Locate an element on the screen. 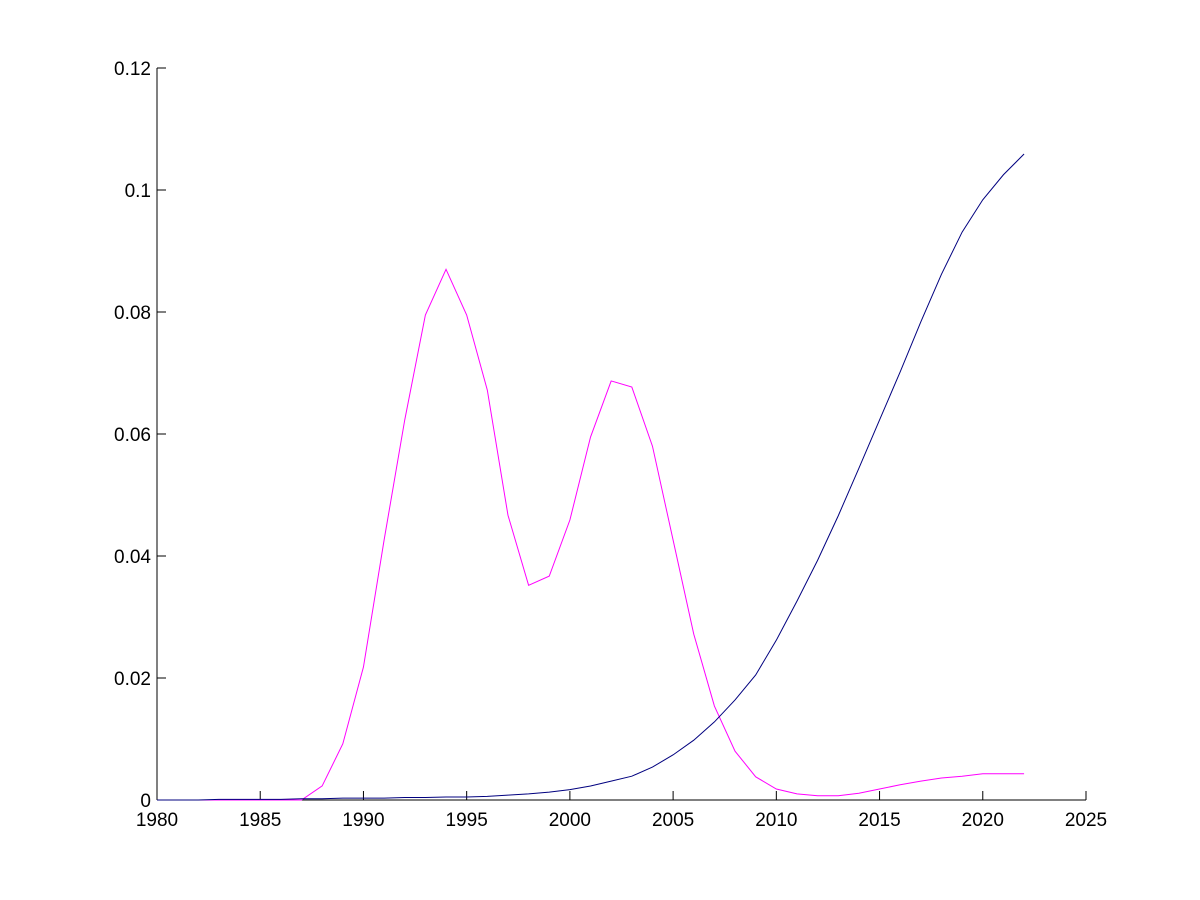 Image resolution: width=1200 pixels, height=900 pixels. x-tick-label: 2020 is located at coordinates (983, 820).